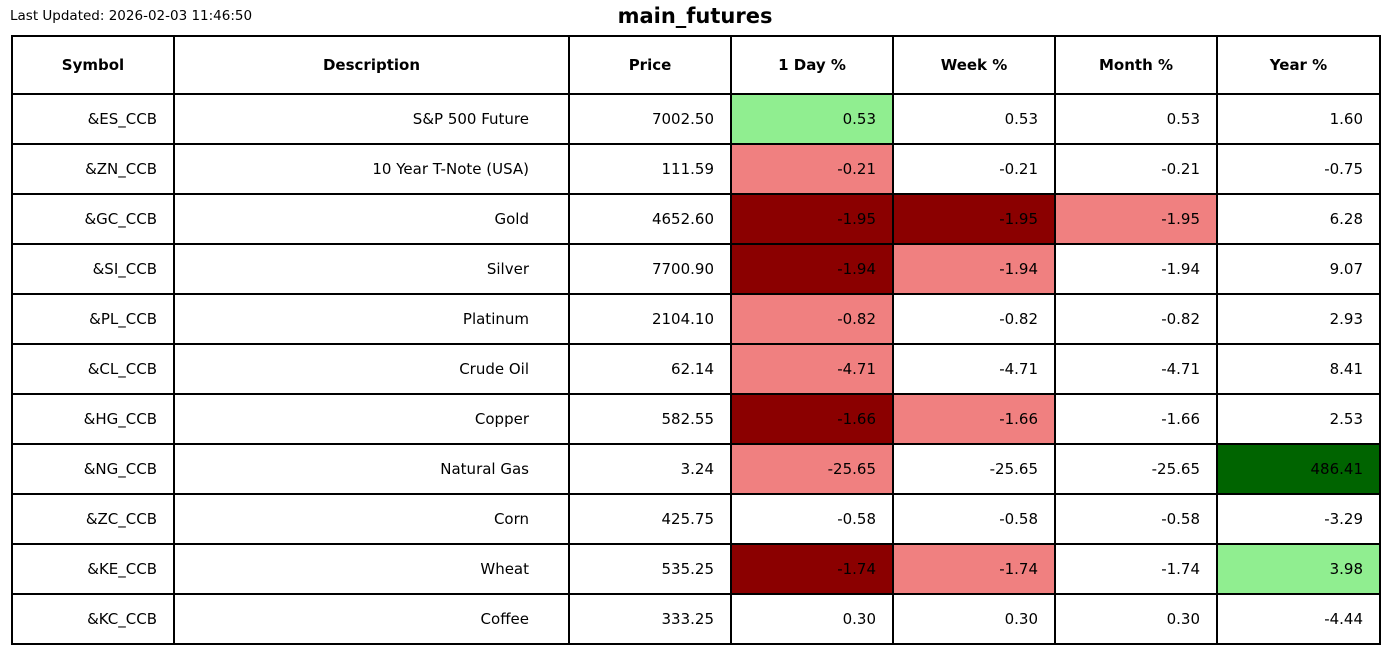  What do you see at coordinates (371, 569) in the screenshot?
I see `description-cell: Wheat` at bounding box center [371, 569].